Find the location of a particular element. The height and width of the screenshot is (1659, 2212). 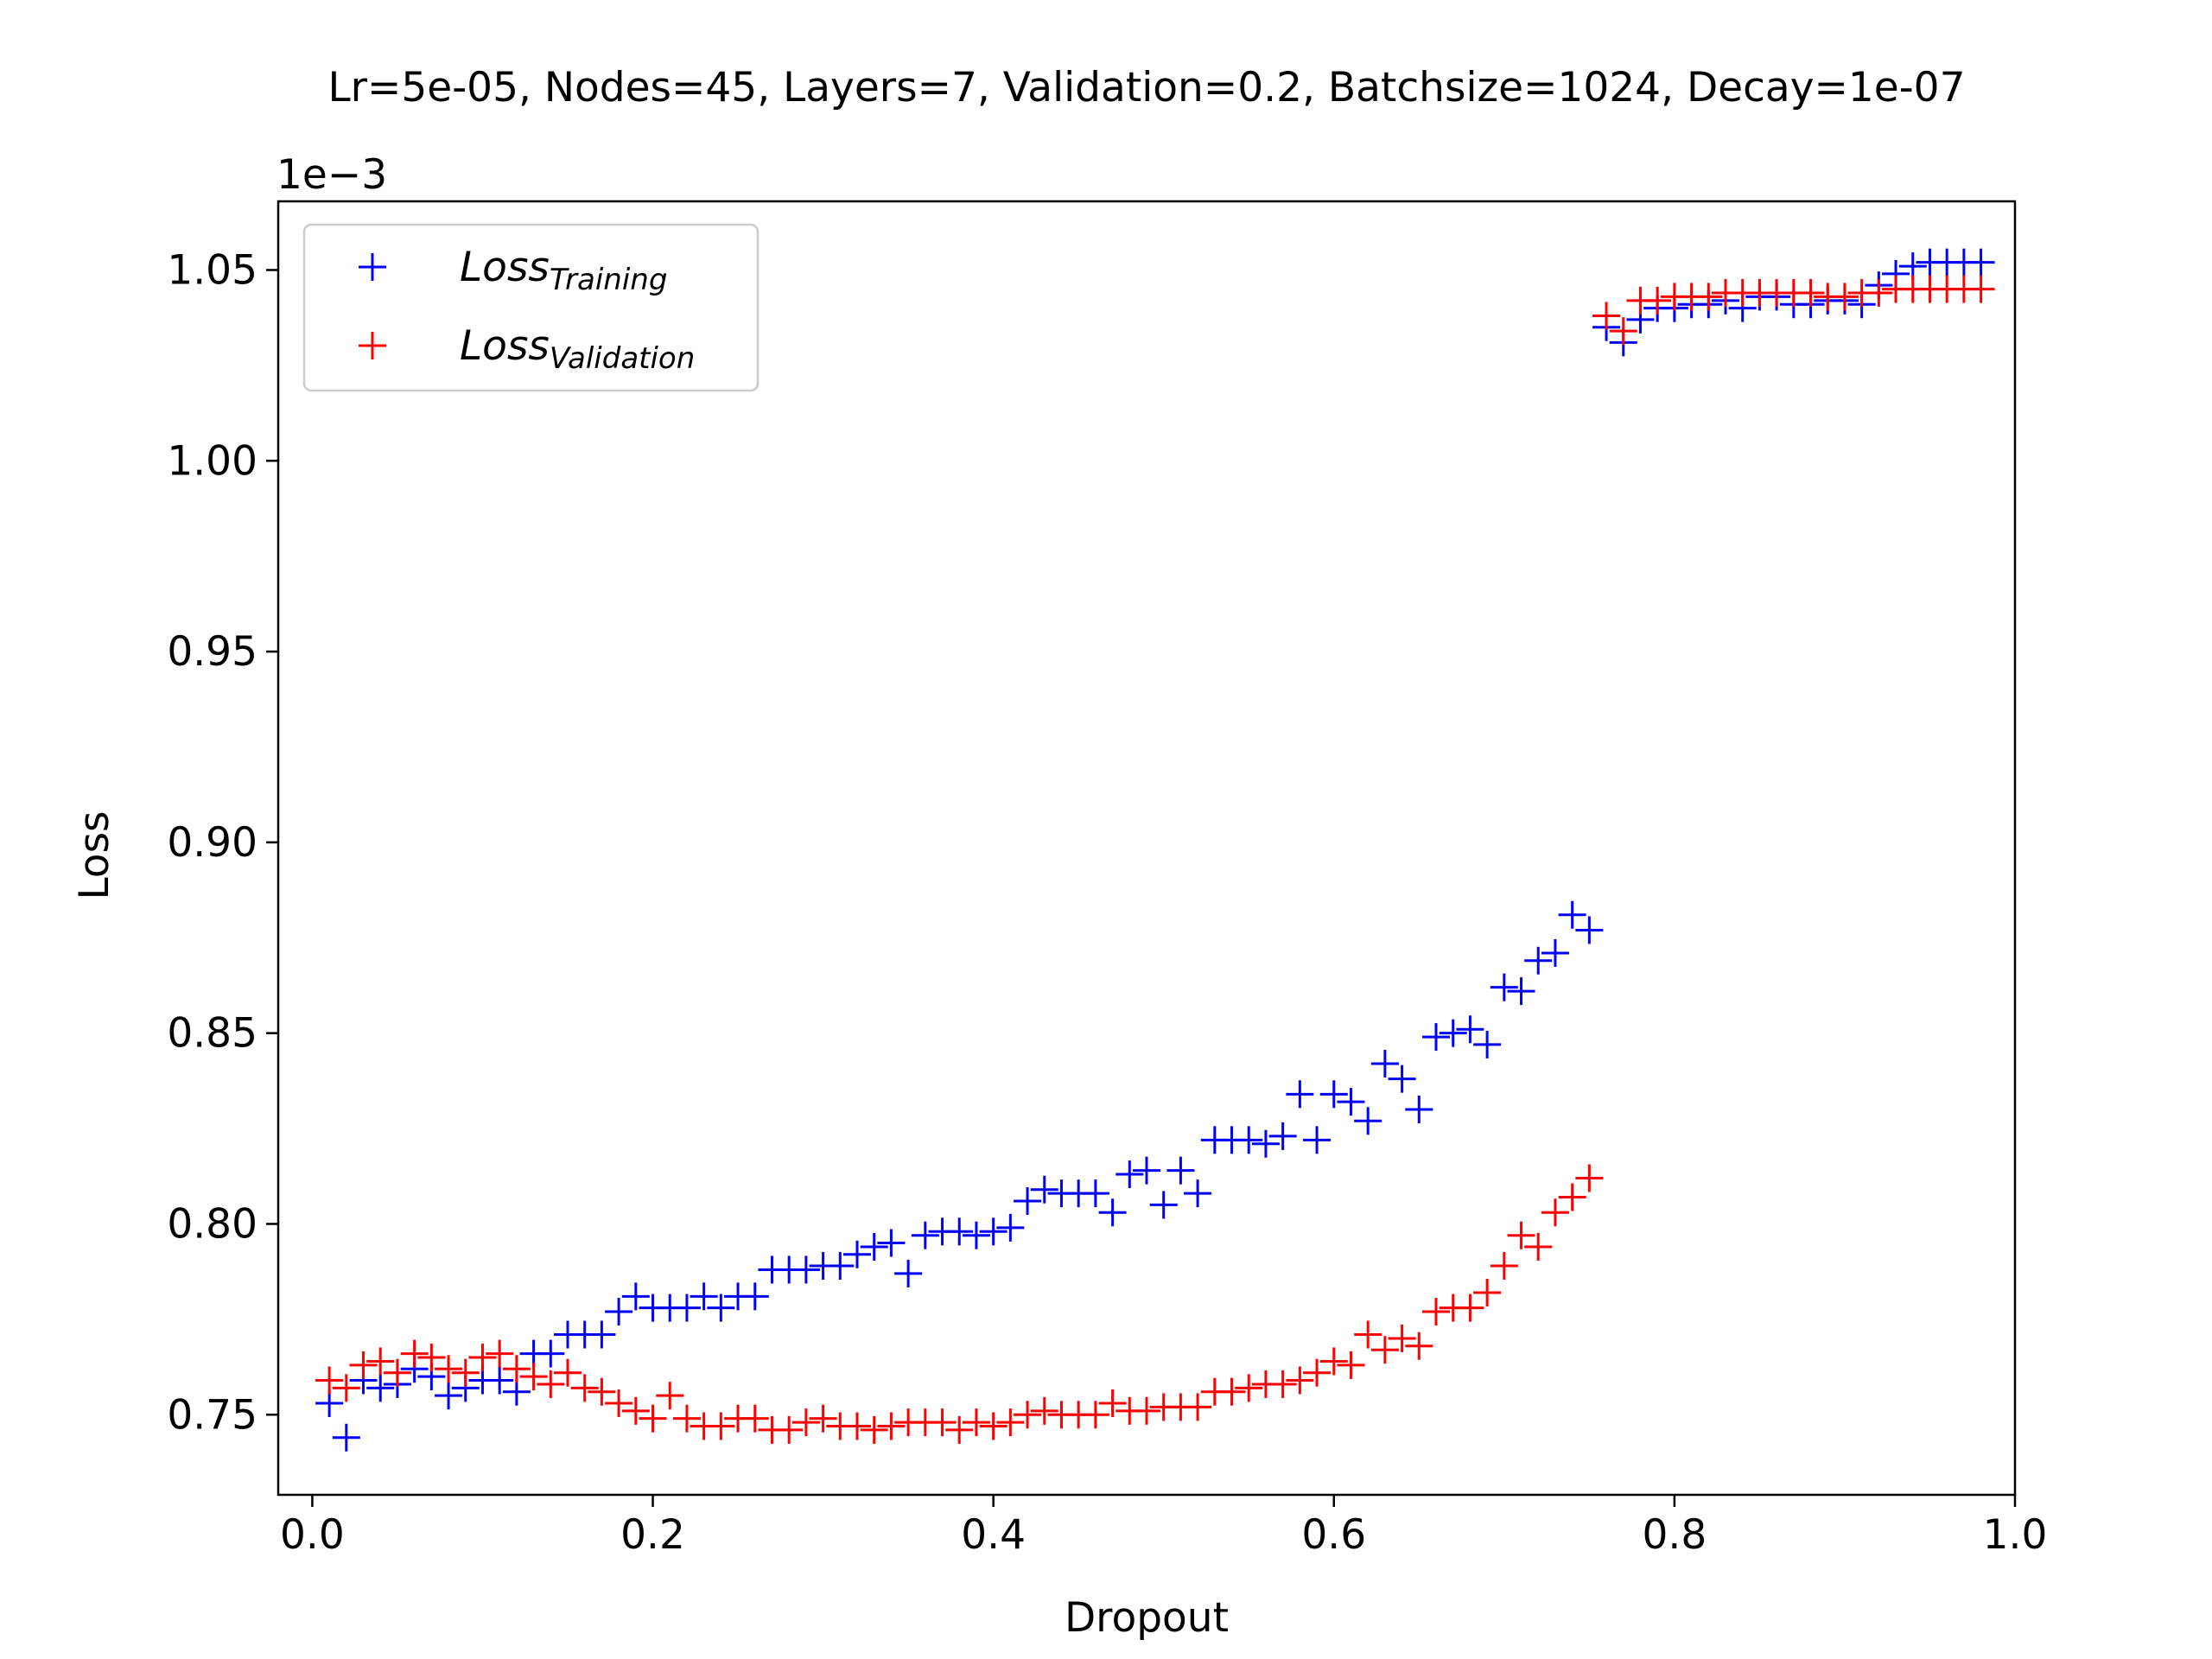

legend-label-training-sub: Training is located at coordinates (609, 280).